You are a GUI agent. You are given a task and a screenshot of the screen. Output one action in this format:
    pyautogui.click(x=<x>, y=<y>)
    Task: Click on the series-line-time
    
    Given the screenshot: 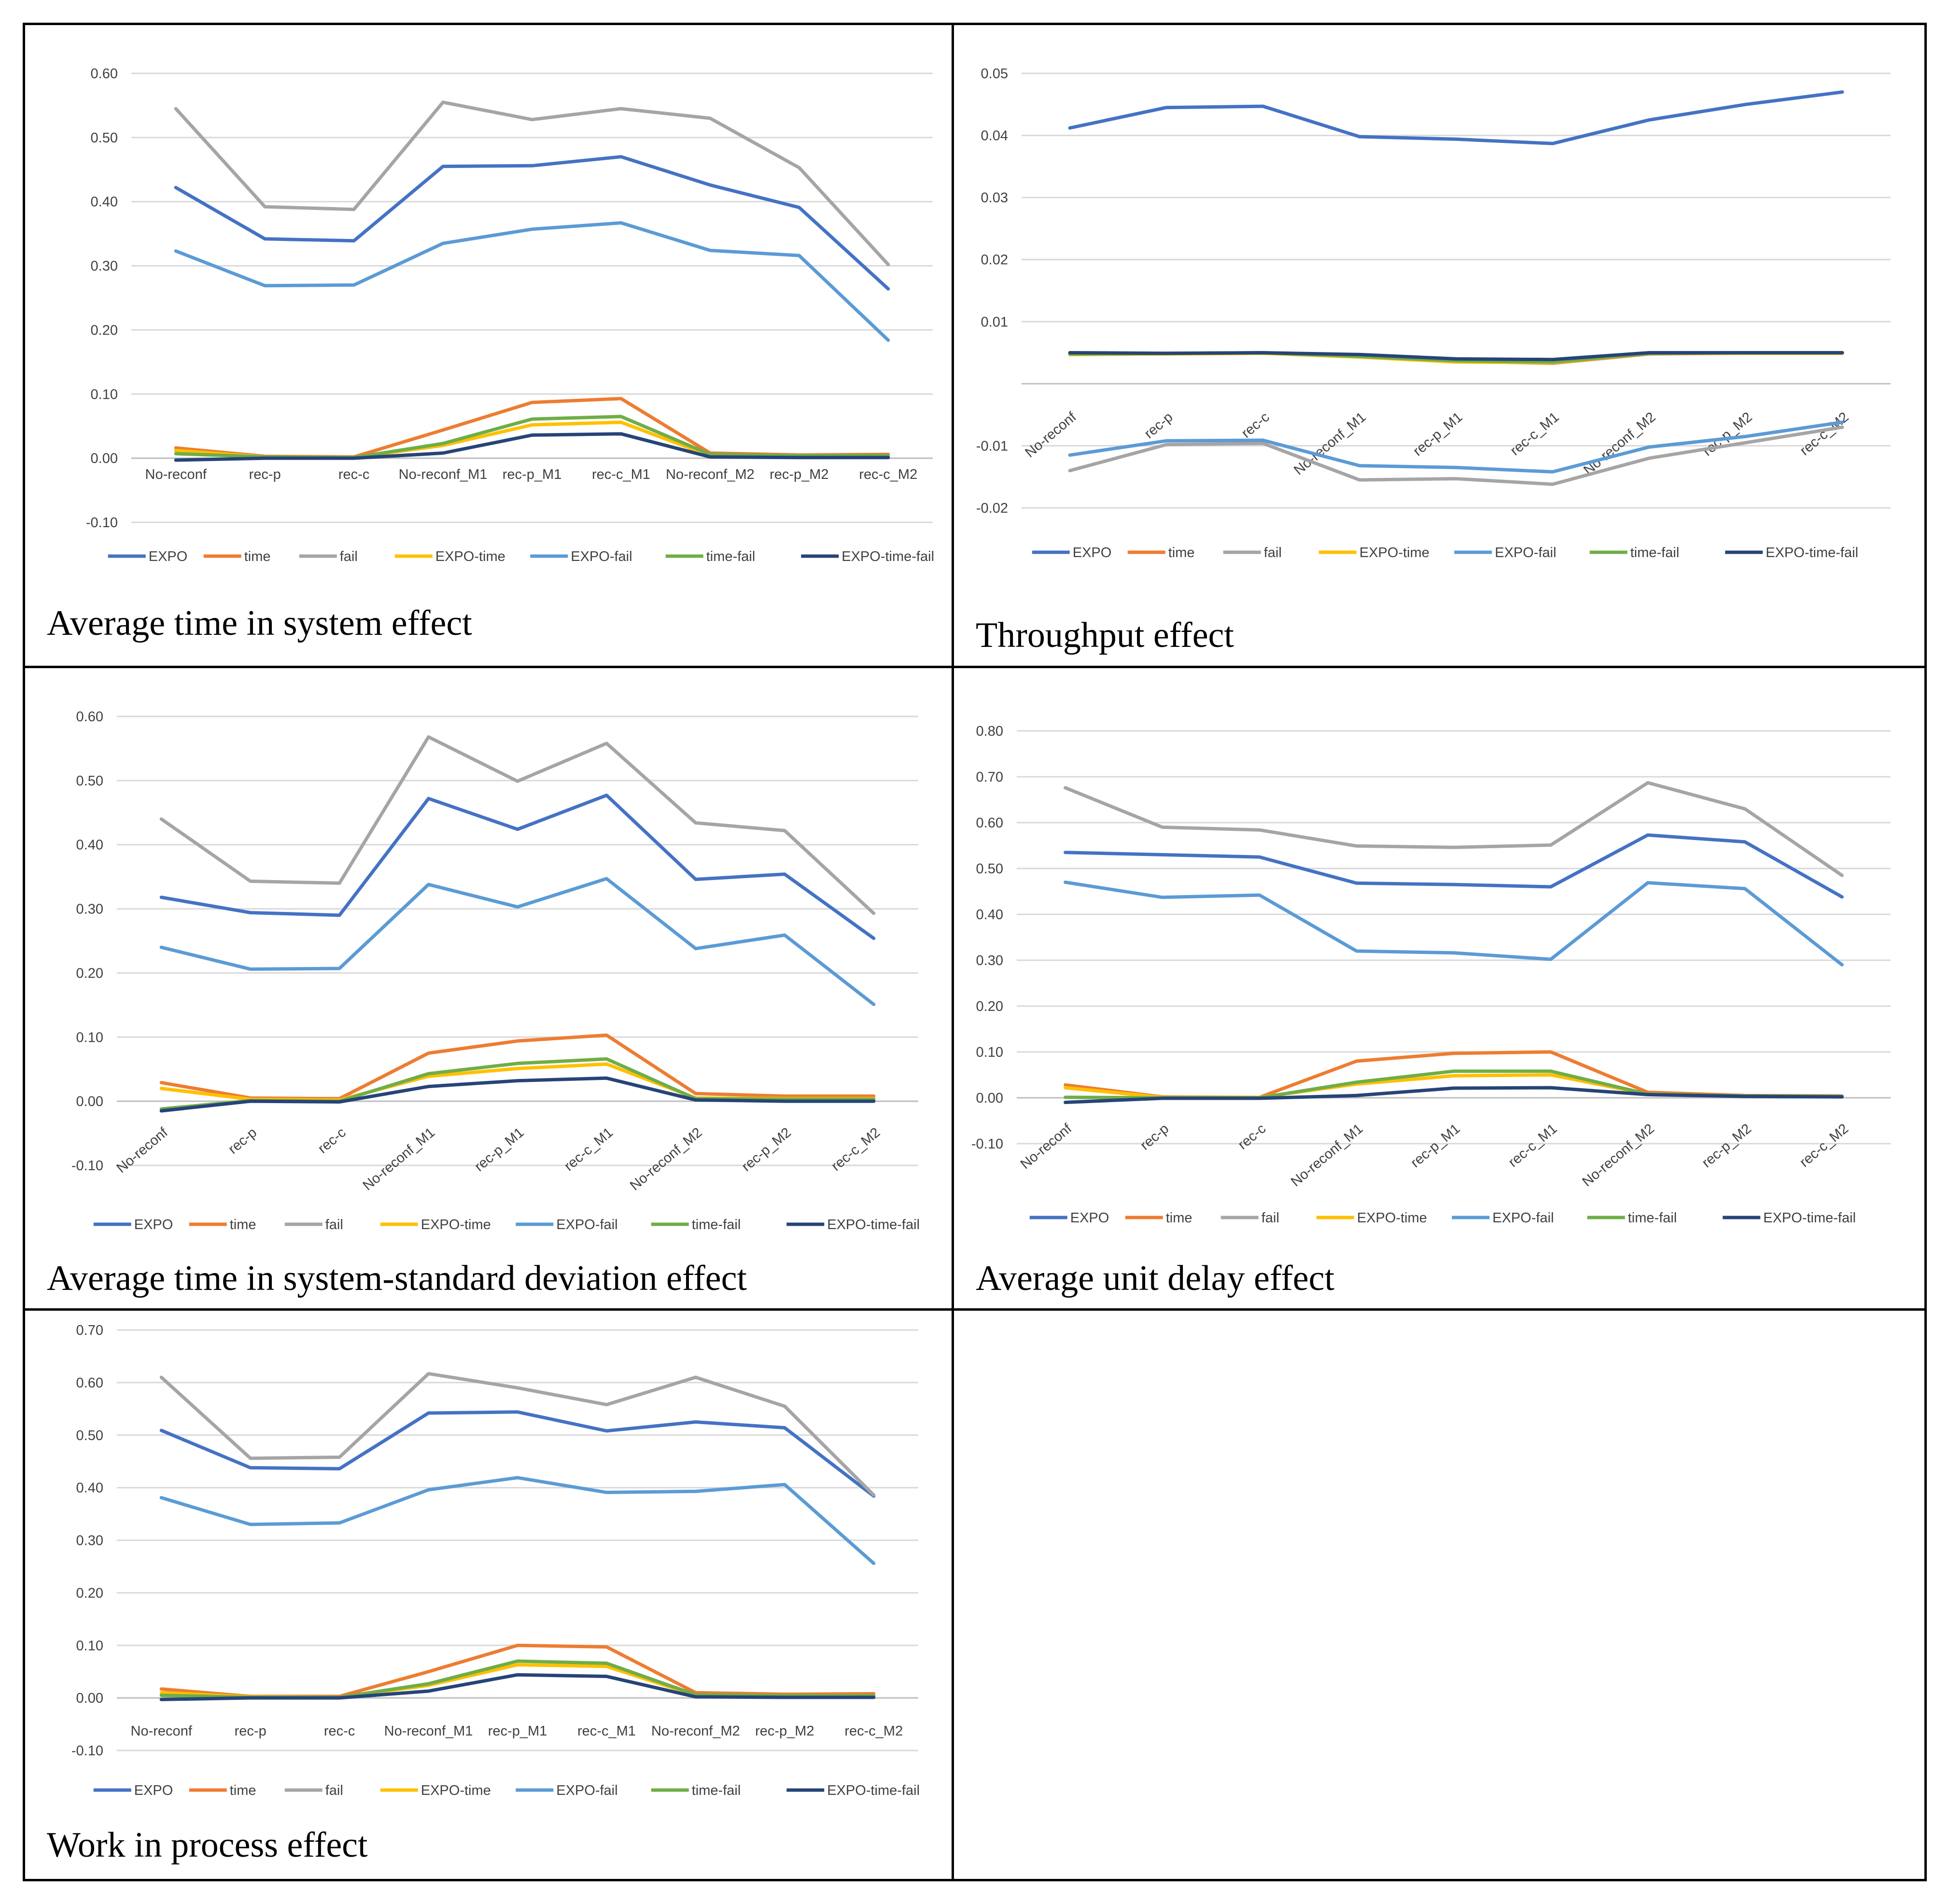 What is the action you would take?
    pyautogui.click(x=517, y=1671)
    